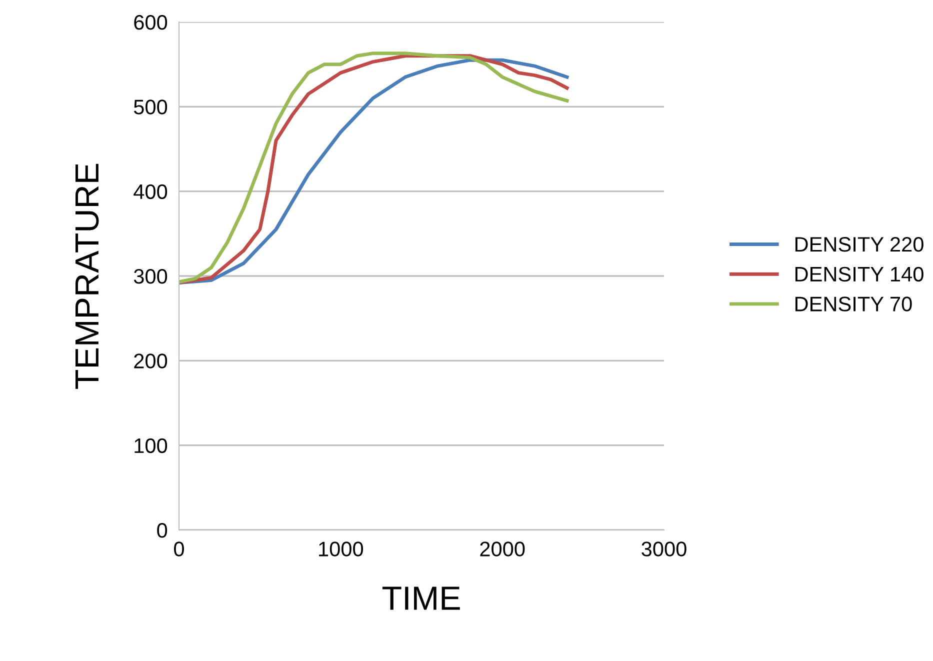  I want to click on x-tick-label: 3000, so click(664, 549).